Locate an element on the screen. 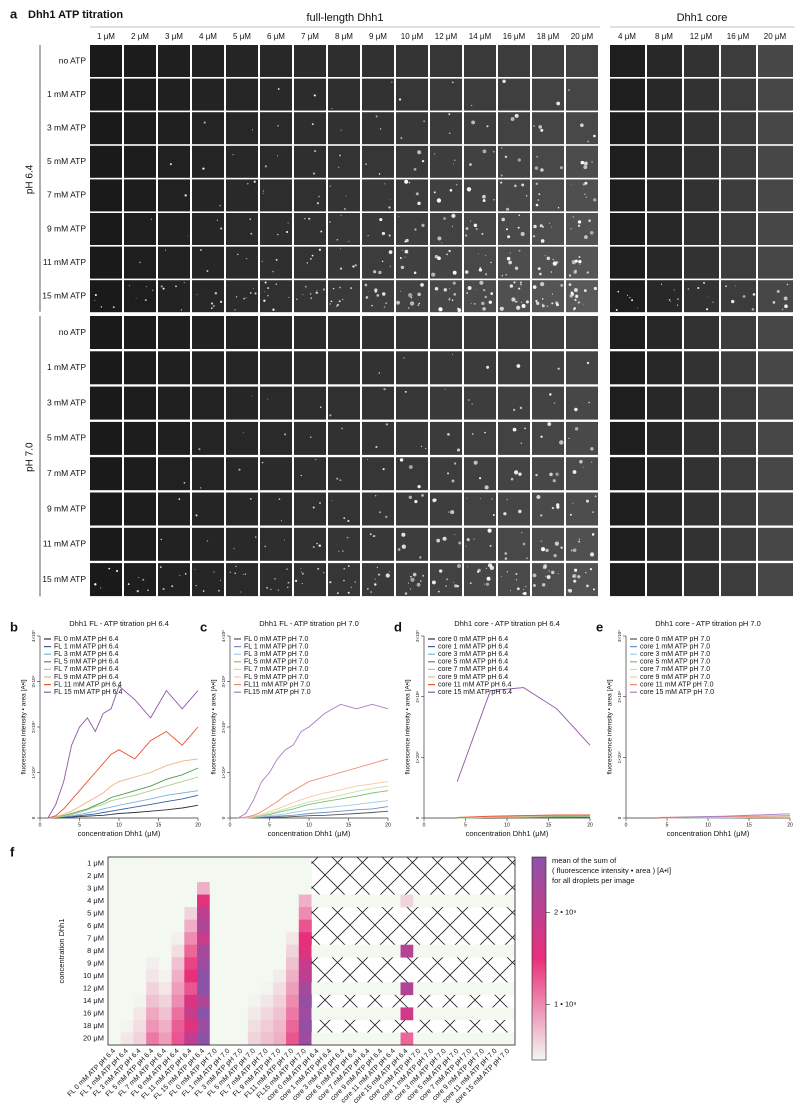 The image size is (800, 1117). column-label: 4 μM is located at coordinates (208, 36).